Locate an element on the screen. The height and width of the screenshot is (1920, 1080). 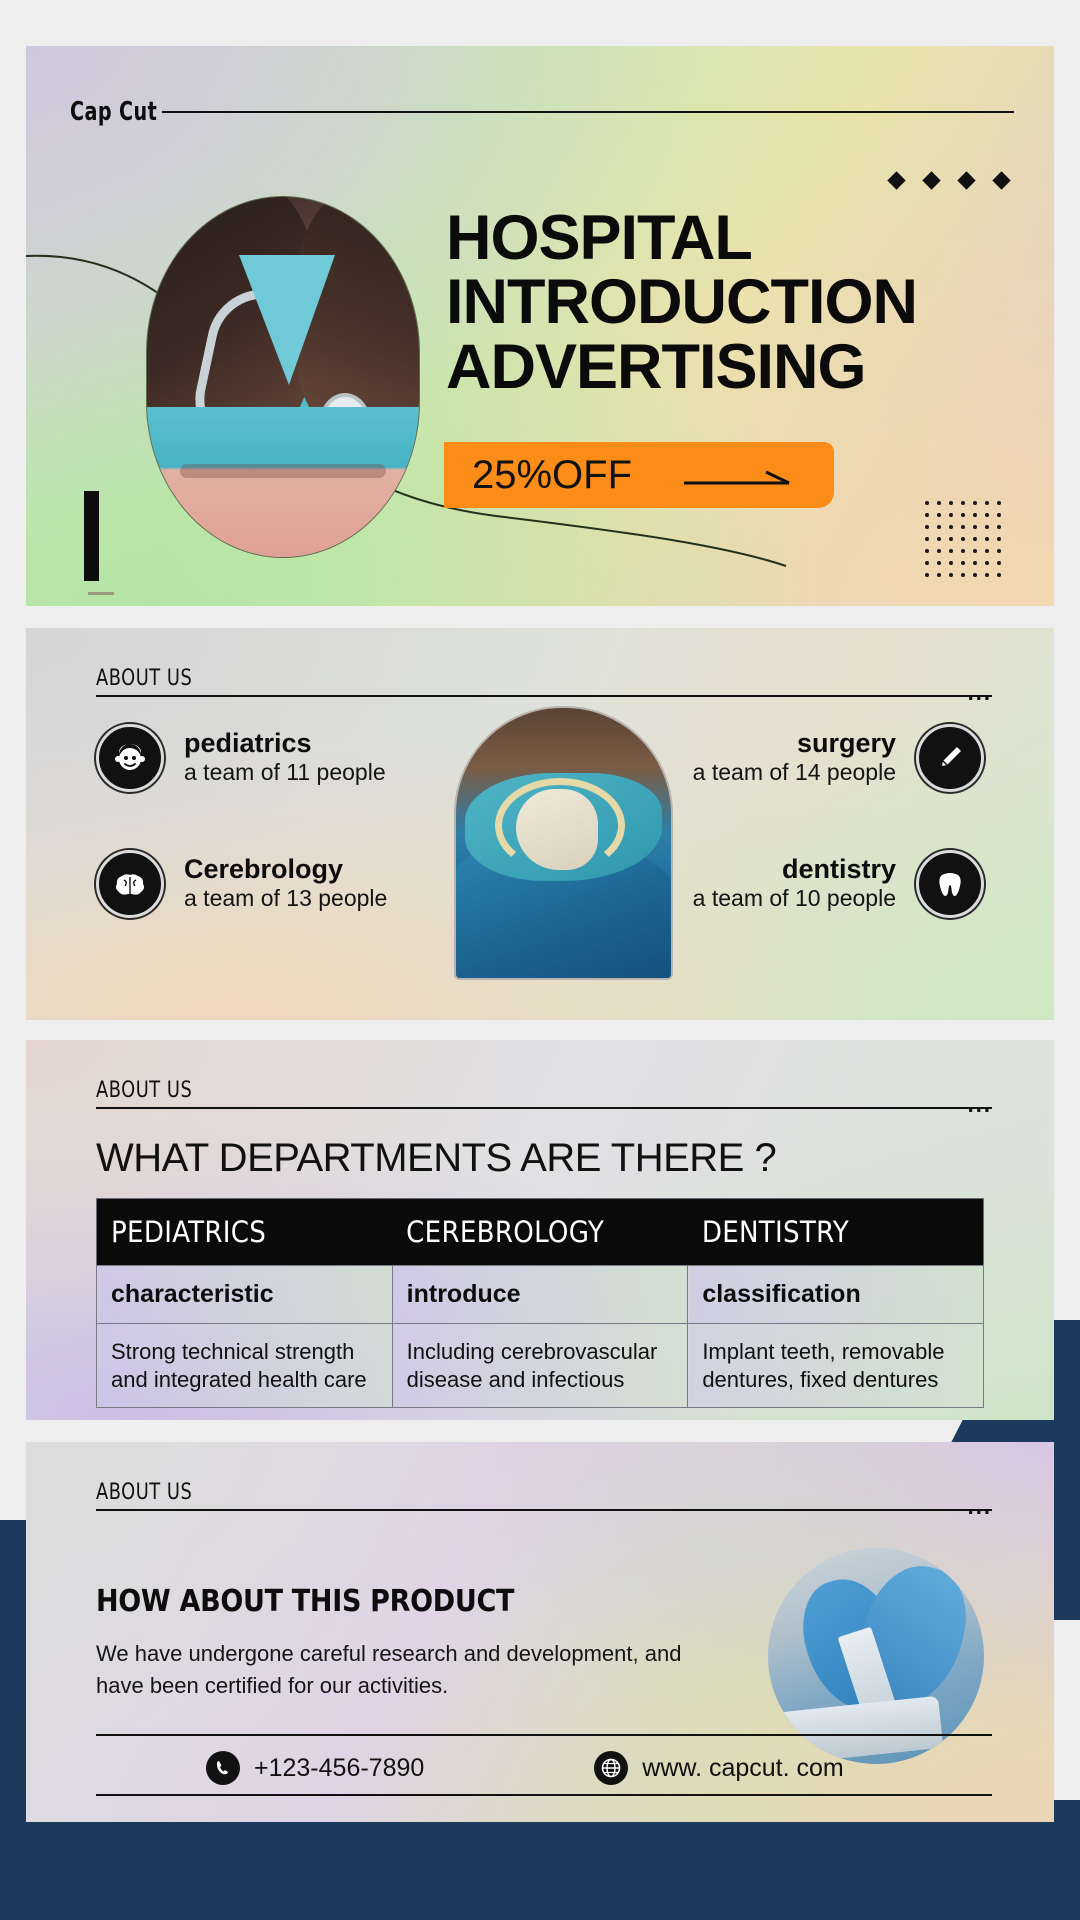
department-team: a team of 11 people is located at coordinates (285, 772).